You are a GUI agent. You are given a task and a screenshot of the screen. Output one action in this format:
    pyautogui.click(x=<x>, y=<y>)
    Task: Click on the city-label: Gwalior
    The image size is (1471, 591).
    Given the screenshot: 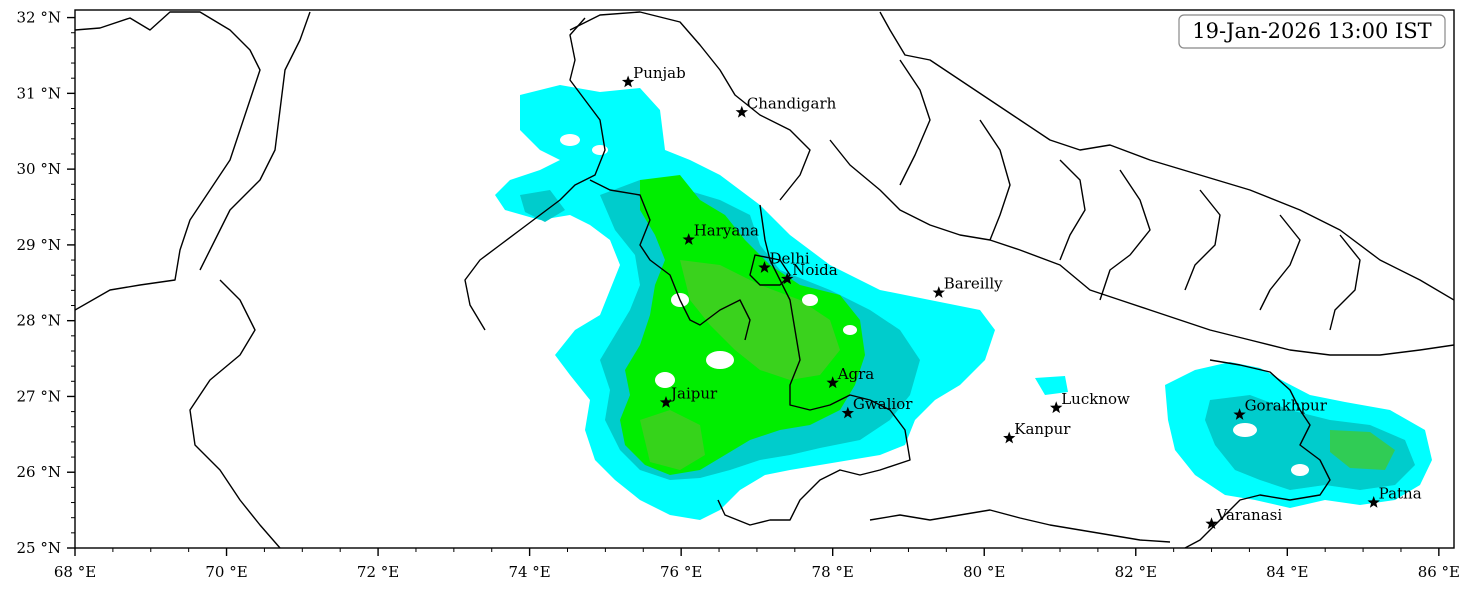 What is the action you would take?
    pyautogui.click(x=883, y=404)
    